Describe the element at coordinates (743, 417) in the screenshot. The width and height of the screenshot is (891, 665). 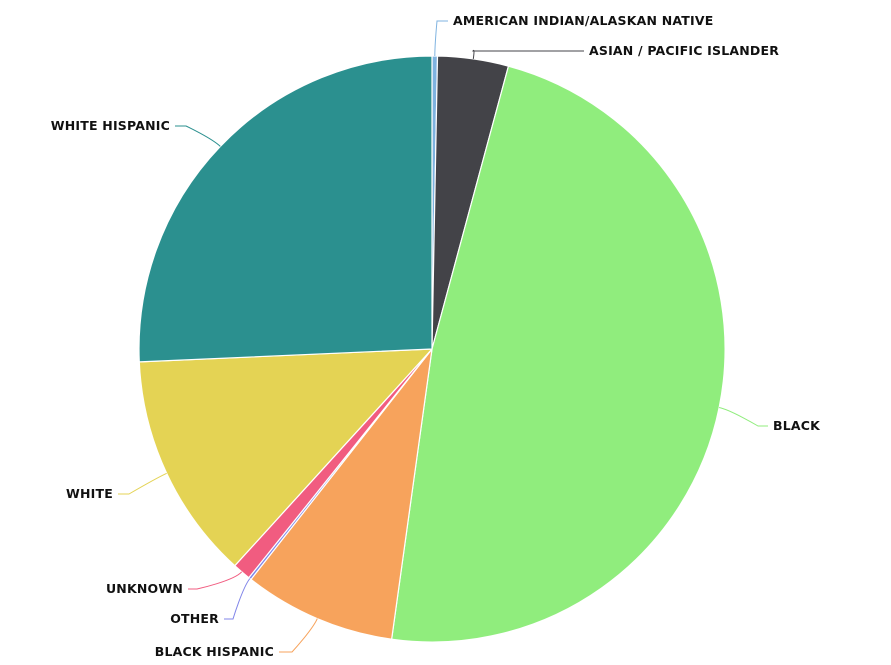
I see `connector-black` at that location.